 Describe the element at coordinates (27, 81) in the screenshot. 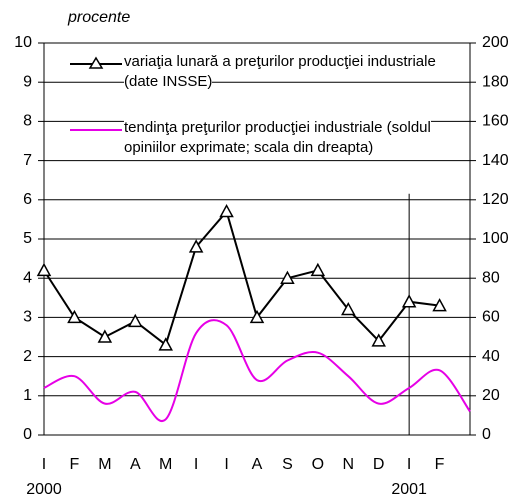

I see `y-tick-label: 9` at that location.